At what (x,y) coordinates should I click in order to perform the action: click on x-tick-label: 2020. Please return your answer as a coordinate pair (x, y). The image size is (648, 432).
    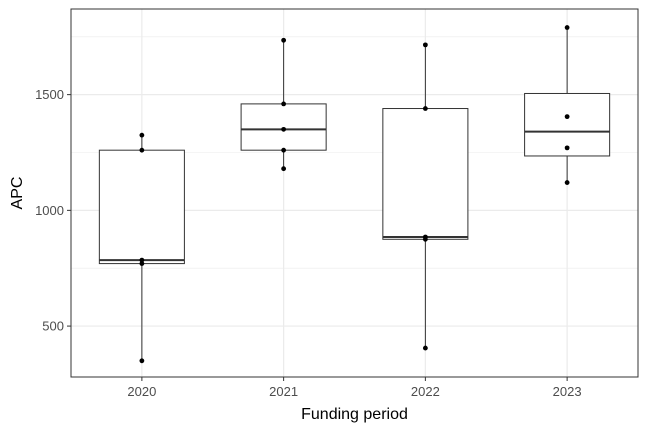
    Looking at the image, I should click on (141, 391).